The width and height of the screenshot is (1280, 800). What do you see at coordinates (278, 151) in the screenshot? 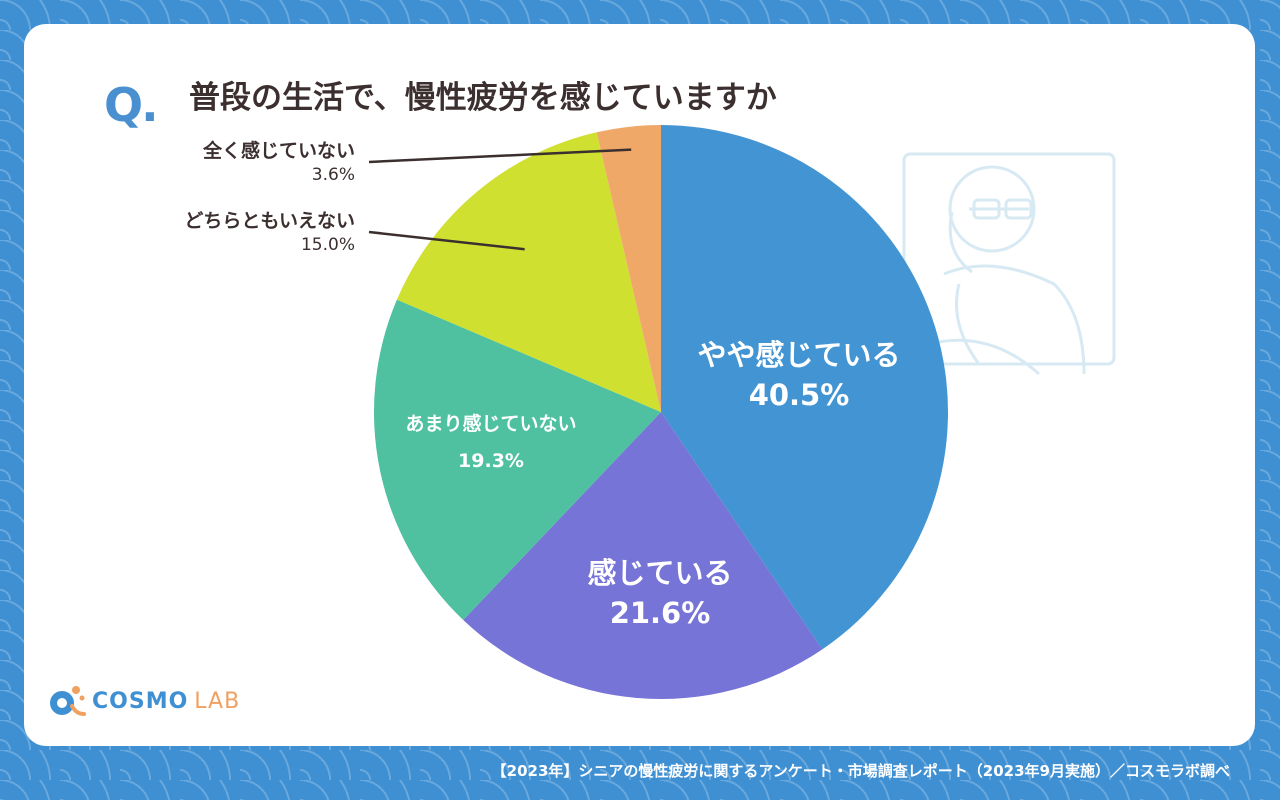
I see `label-not-at-all-name: 全く感じていない` at bounding box center [278, 151].